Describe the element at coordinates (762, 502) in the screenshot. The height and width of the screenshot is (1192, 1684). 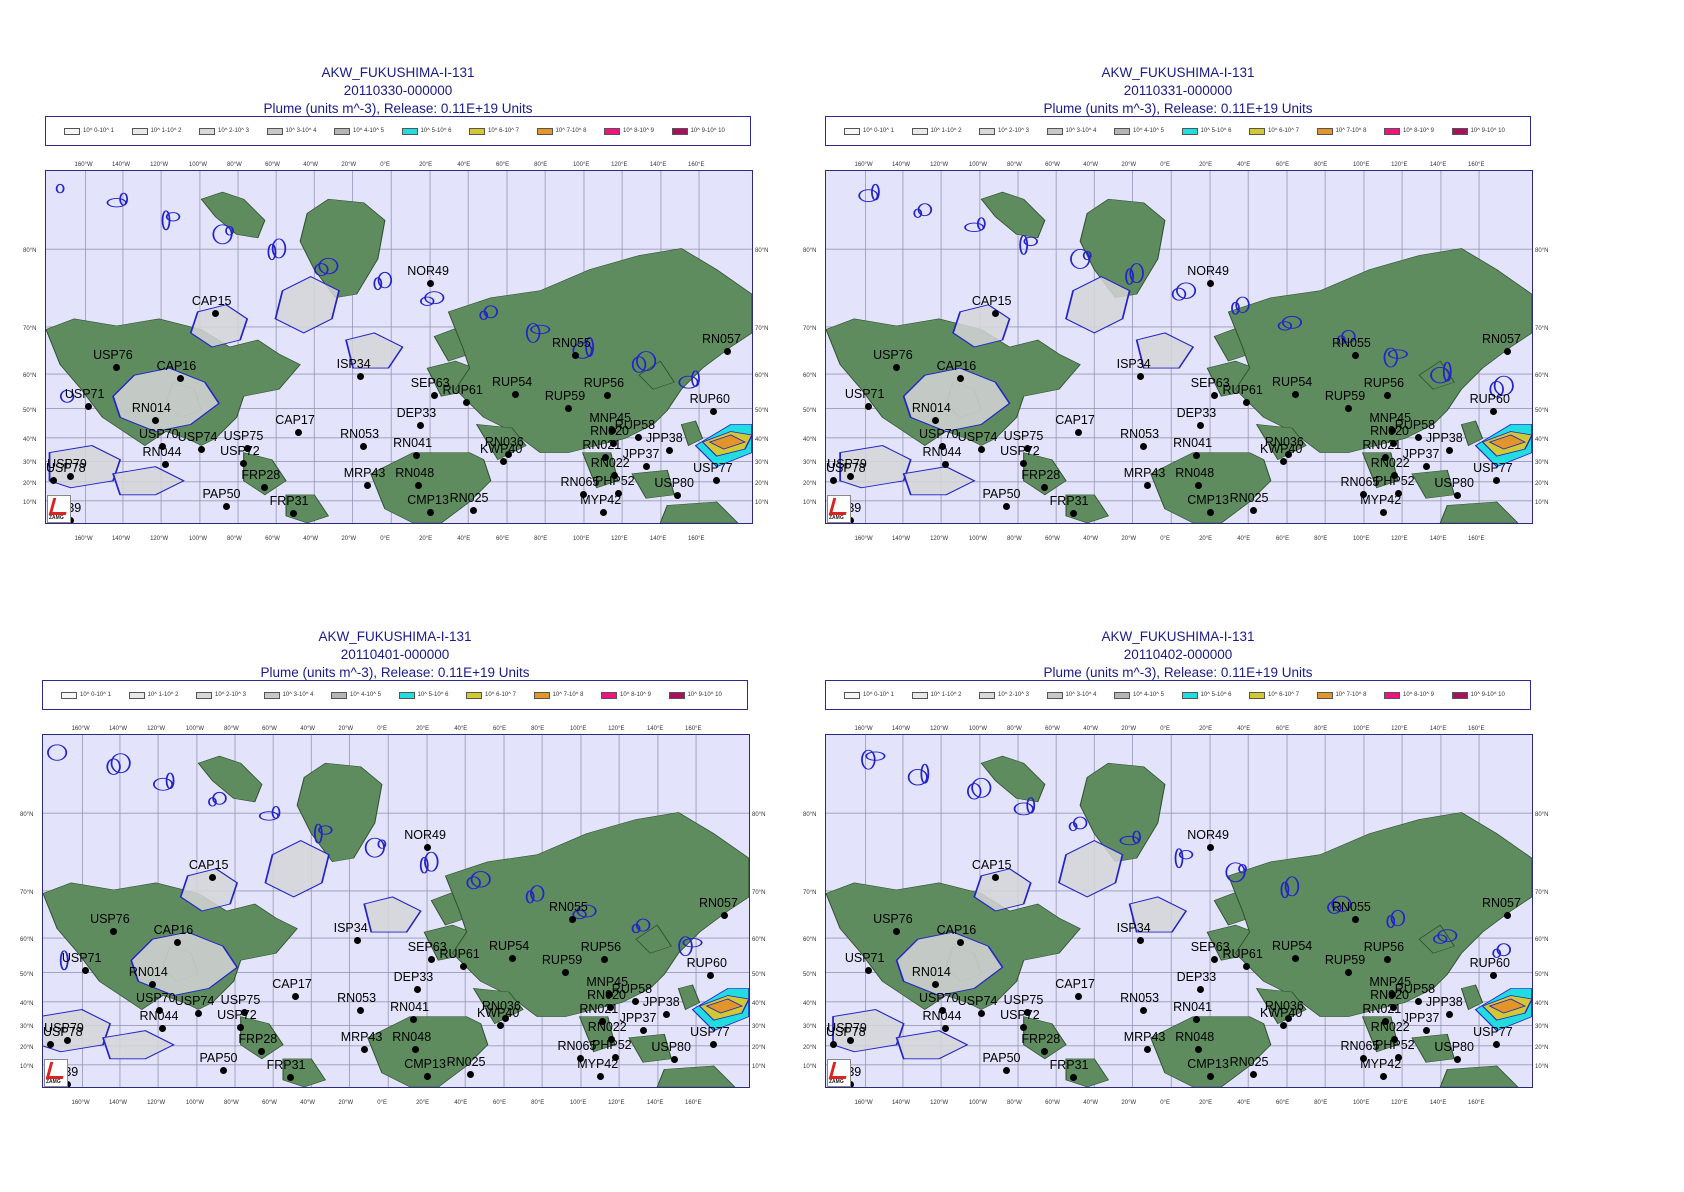
I see `lat-tick-label: 10°N` at that location.